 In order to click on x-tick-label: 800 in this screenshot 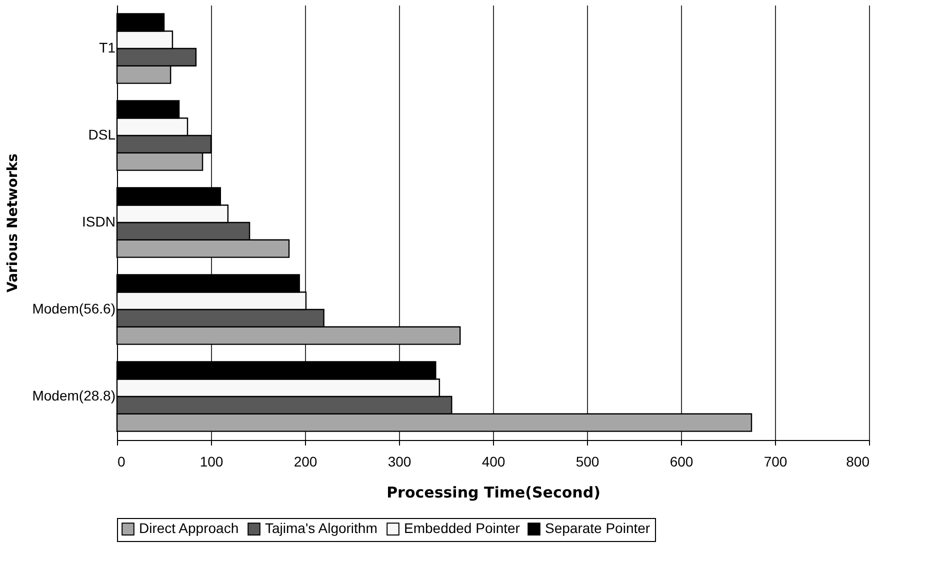, I will do `click(858, 462)`.